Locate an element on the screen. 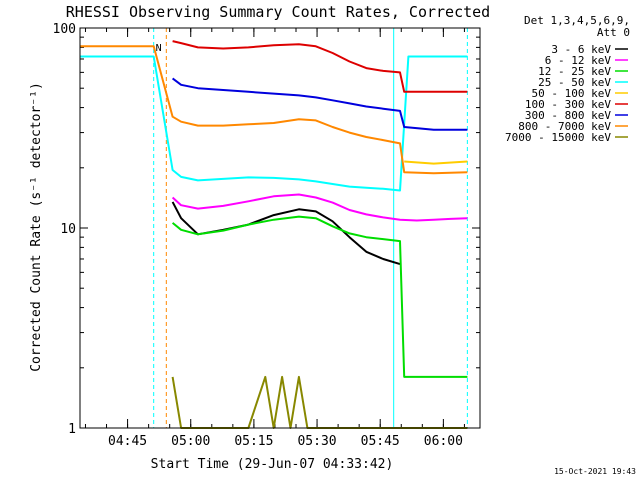  y-tick-labels: 100 10 1 is located at coordinates (64, 229).